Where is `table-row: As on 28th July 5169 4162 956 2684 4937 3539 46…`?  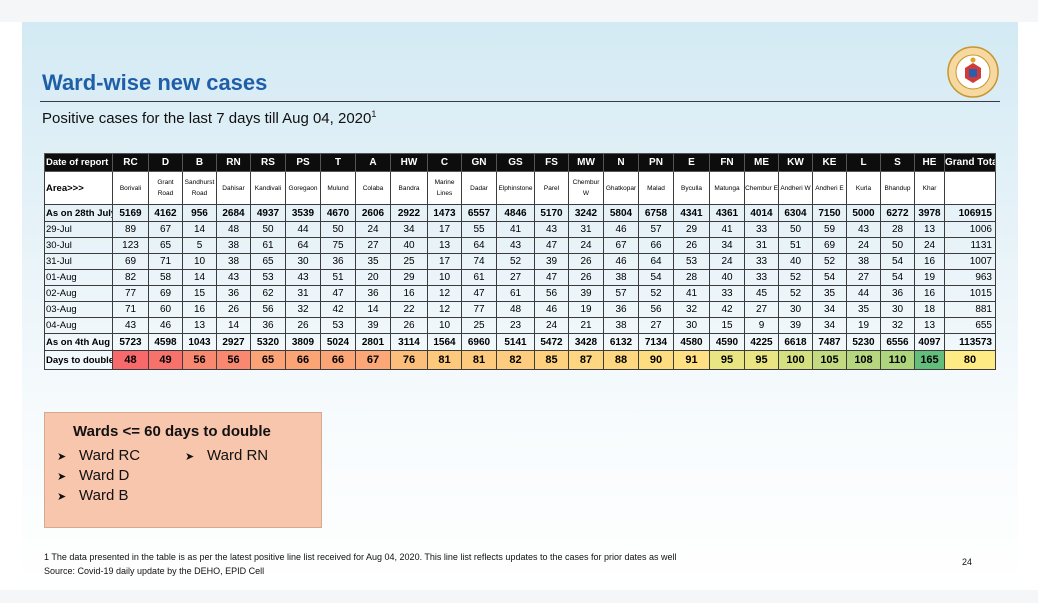
table-row: As on 28th July 5169 4162 956 2684 4937 3539 46… is located at coordinates (520, 213).